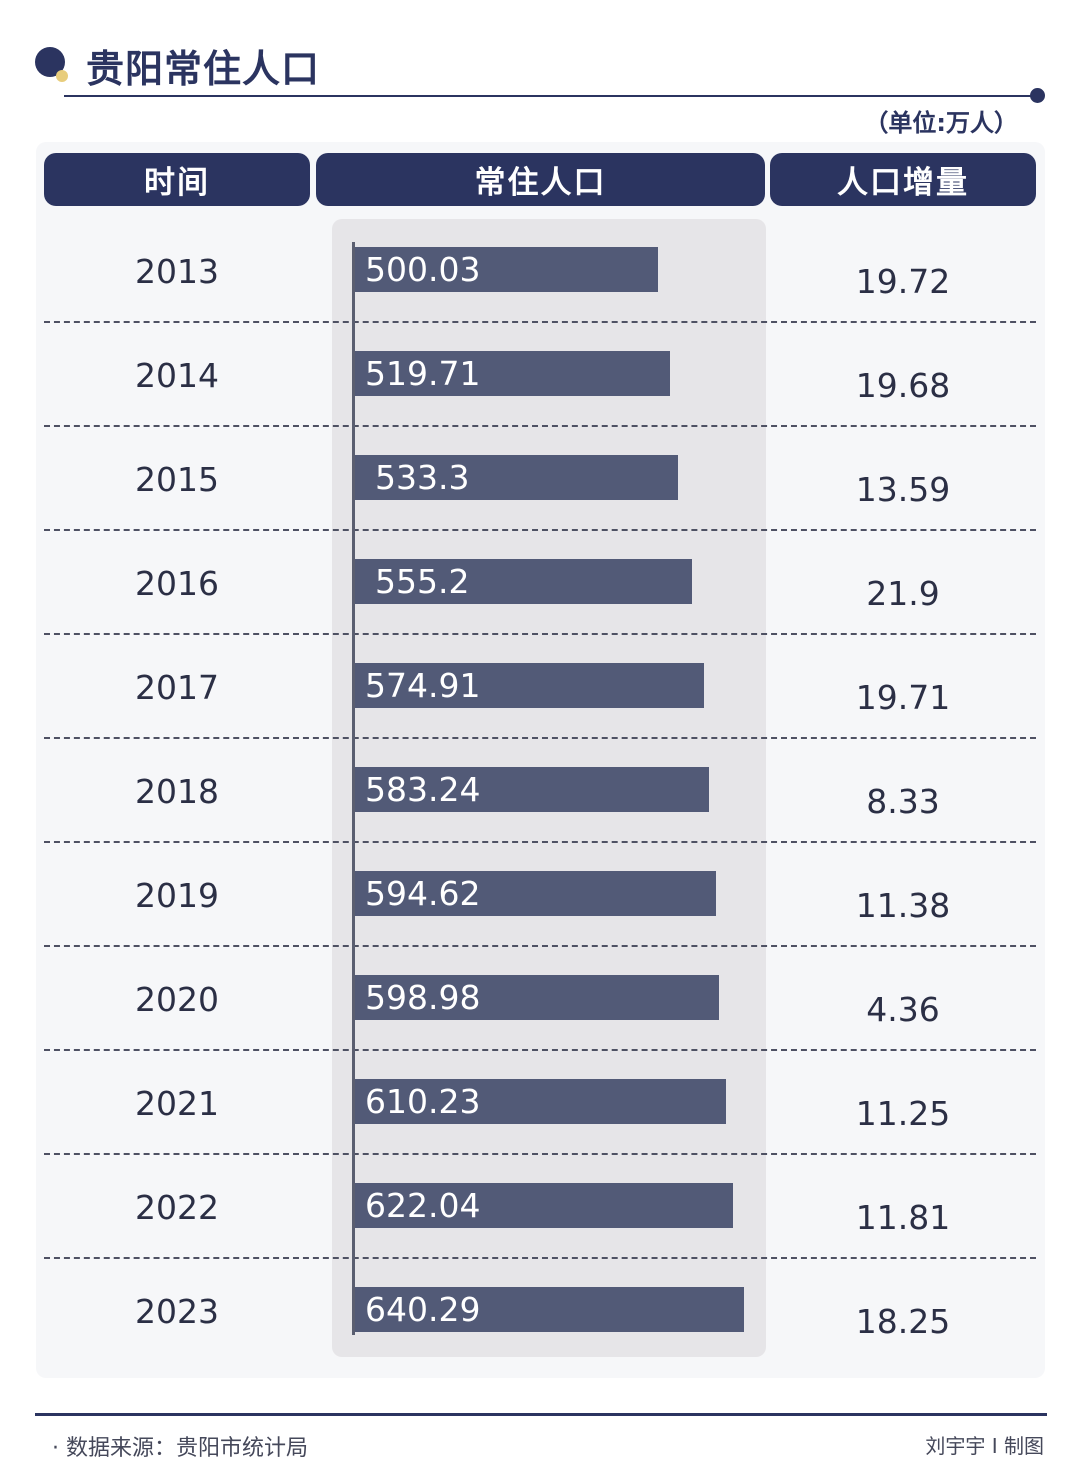  What do you see at coordinates (422, 581) in the screenshot?
I see `population-value-label: 555.2` at bounding box center [422, 581].